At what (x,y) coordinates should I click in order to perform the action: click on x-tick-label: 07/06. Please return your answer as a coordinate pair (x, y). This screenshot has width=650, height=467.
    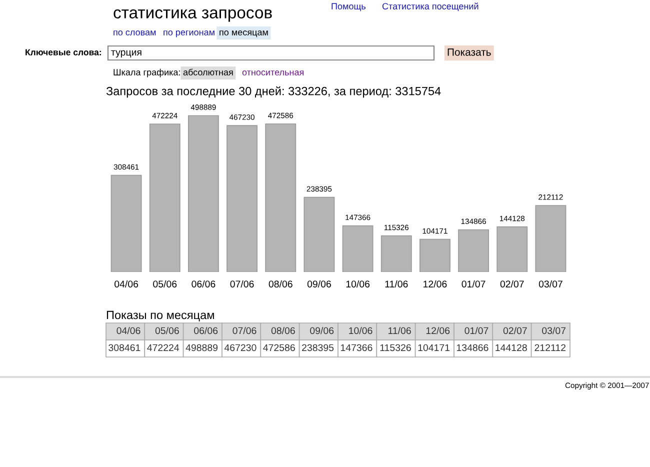
    Looking at the image, I should click on (242, 284).